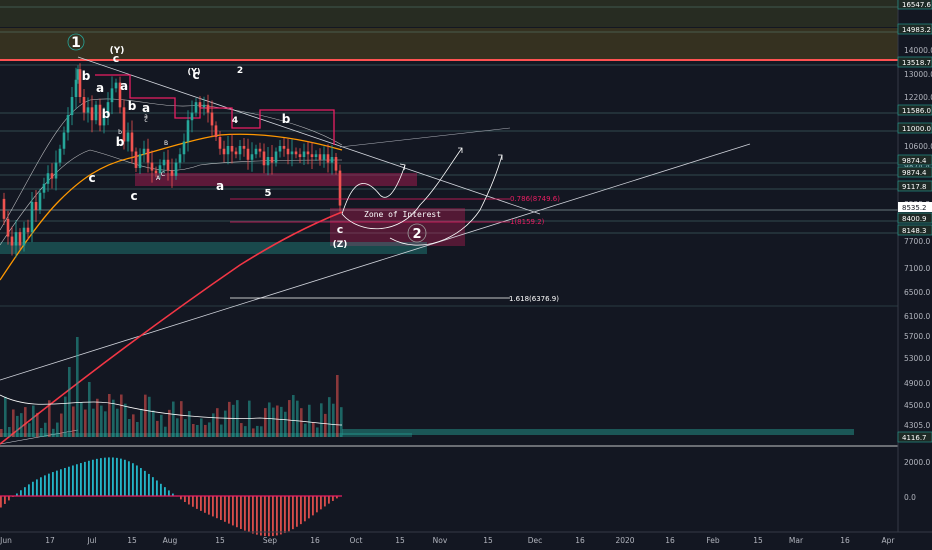 This screenshot has height=550, width=932. I want to click on price-tick: 6100.0, so click(917, 316).